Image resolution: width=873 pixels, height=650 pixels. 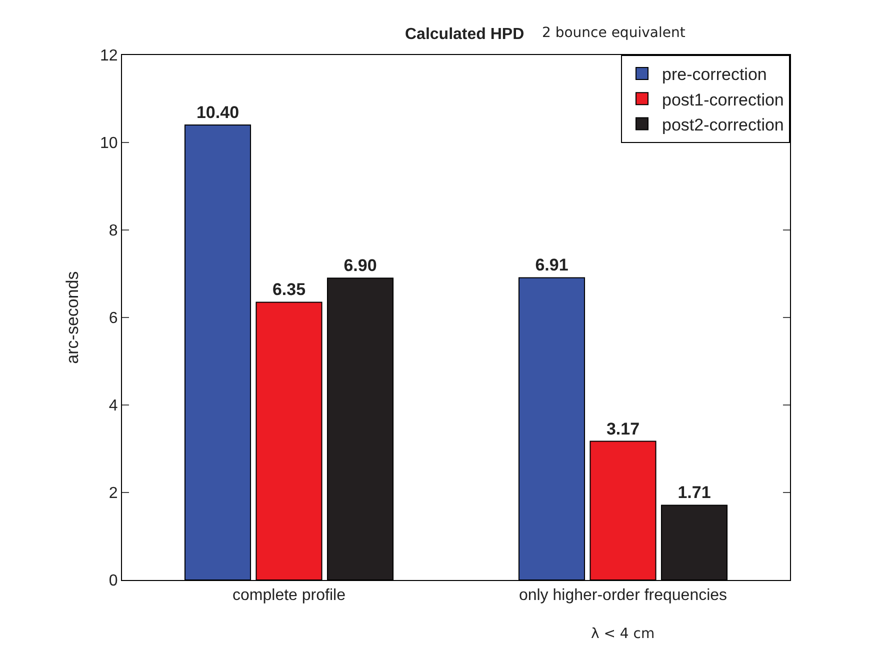 What do you see at coordinates (113, 406) in the screenshot?
I see `y-tick-label: 4` at bounding box center [113, 406].